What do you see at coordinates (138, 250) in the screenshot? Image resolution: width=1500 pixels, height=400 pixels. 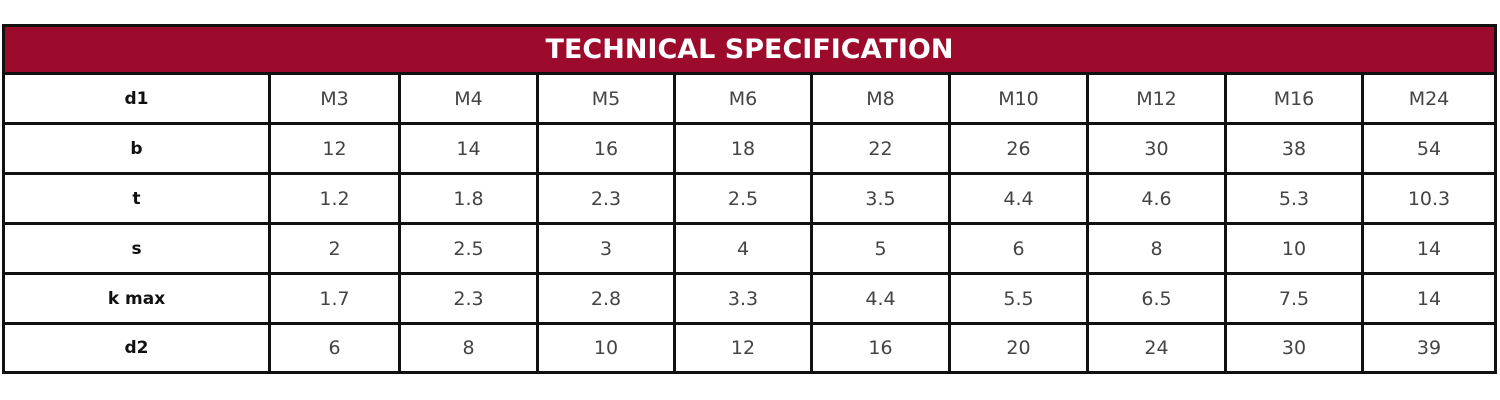 I see `row-label: s` at bounding box center [138, 250].